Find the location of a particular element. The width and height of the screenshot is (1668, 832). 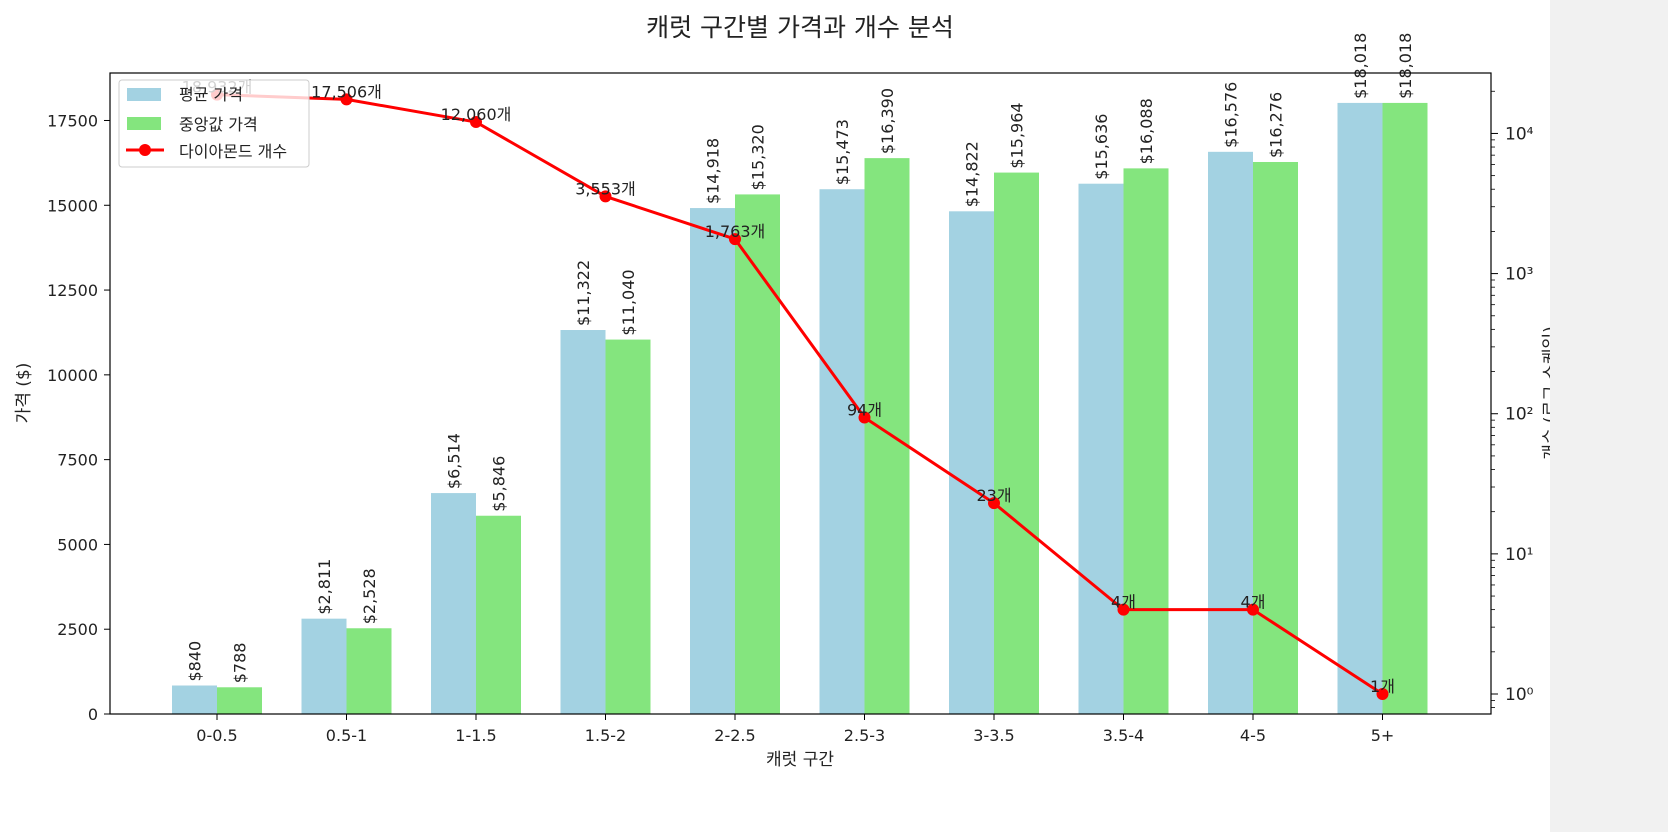

count-label: 94개 is located at coordinates (864, 409).